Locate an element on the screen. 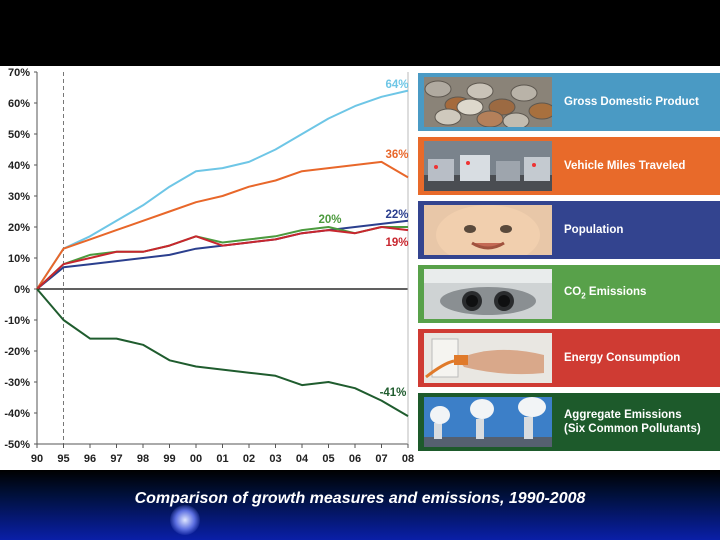  x-tick-label: 03 is located at coordinates (275, 459).